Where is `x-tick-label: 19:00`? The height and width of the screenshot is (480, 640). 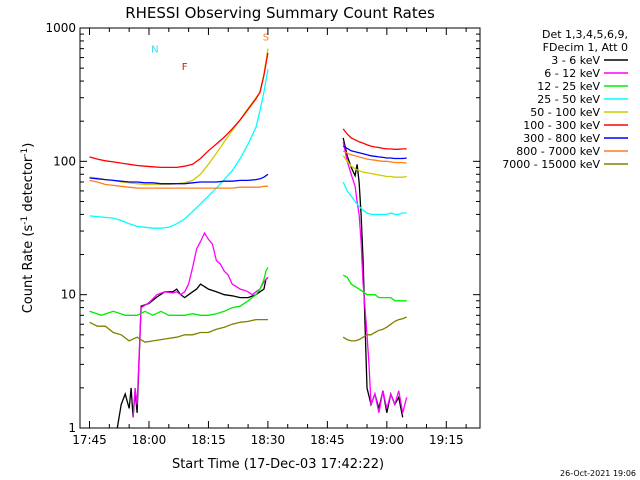 x-tick-label: 19:00 is located at coordinates (387, 440).